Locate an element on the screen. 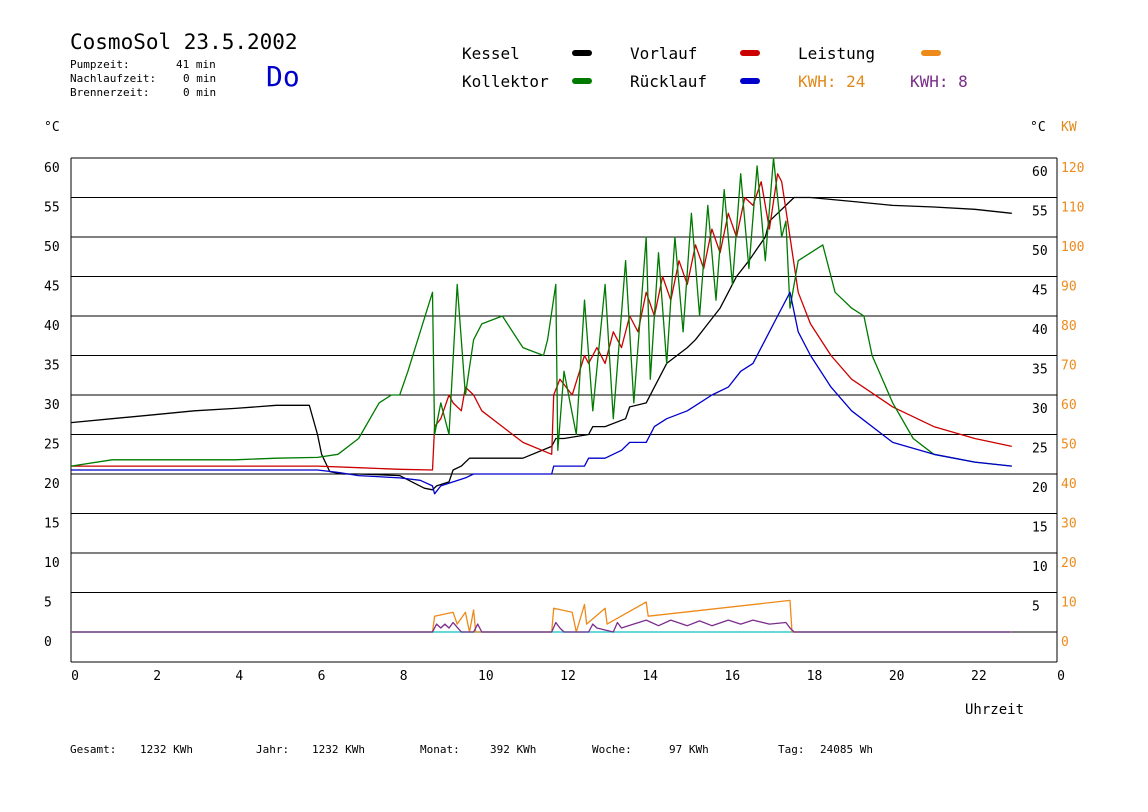 Image resolution: width=1148 pixels, height=812 pixels. footer-tag-label: Tag: is located at coordinates (791, 749).